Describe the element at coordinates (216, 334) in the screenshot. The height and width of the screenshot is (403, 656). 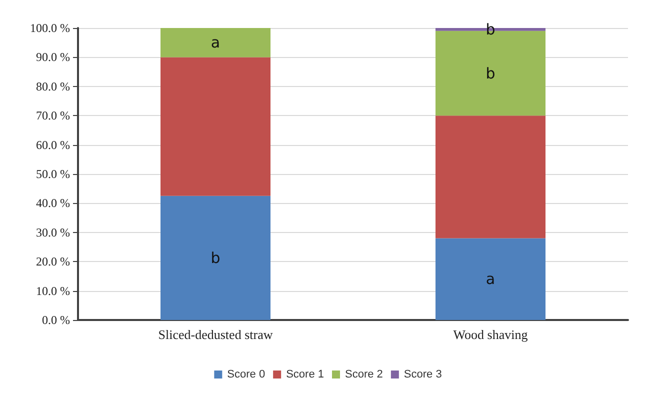
I see `x-tick-label: Sliced-dedusted straw` at that location.